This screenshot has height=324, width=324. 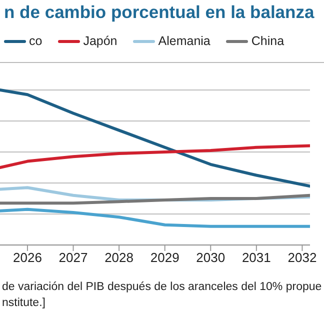 What do you see at coordinates (35, 41) in the screenshot?
I see `legend-label: co` at bounding box center [35, 41].